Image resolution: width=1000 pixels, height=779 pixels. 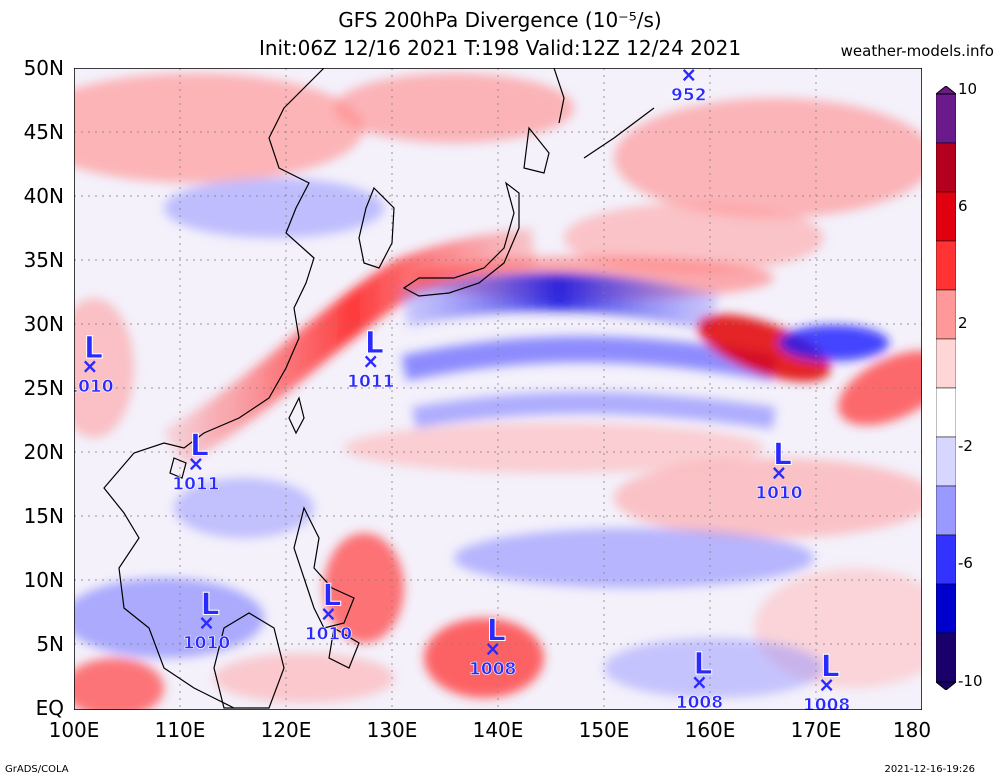 I want to click on lat-tick: 40N, so click(x=43, y=196).